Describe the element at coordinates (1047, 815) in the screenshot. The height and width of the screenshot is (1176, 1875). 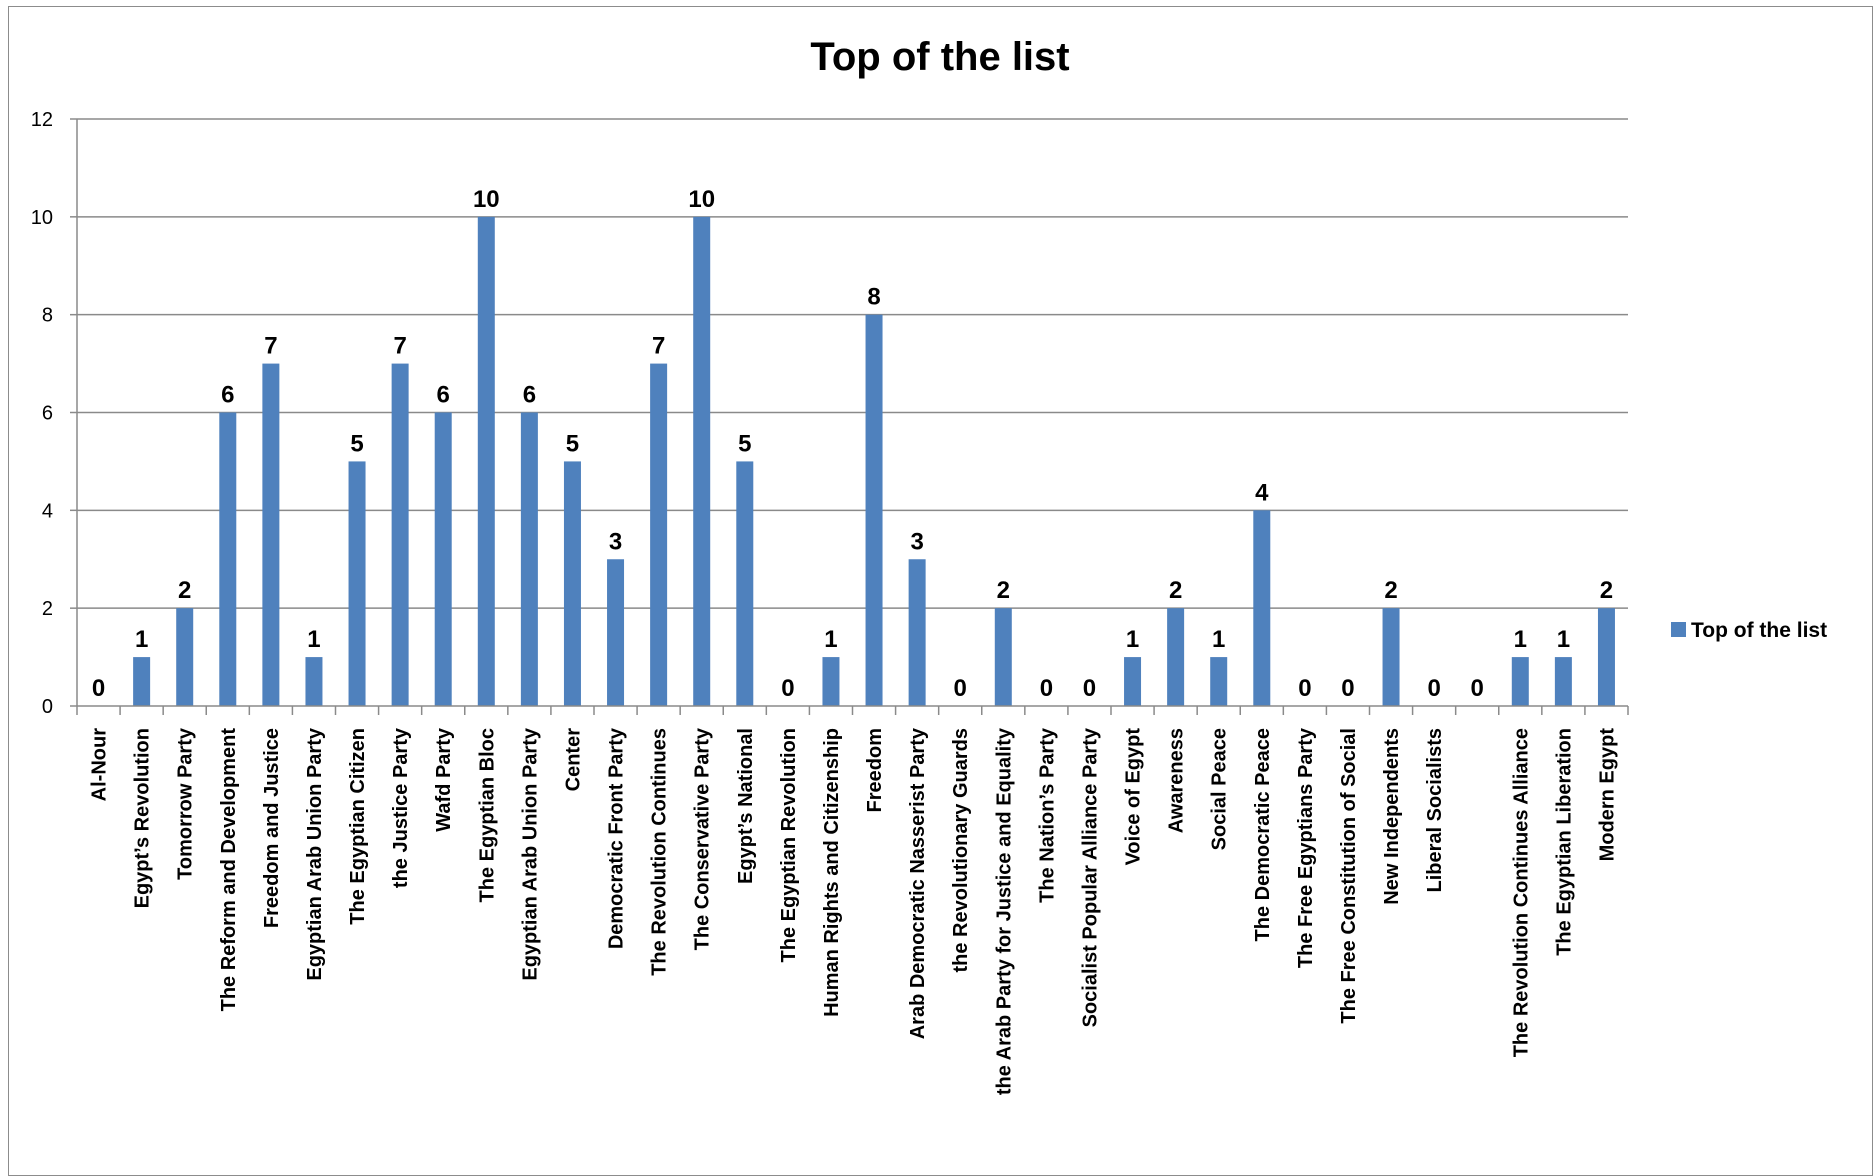
I see `x-tick-label: The Nation’s Party` at that location.